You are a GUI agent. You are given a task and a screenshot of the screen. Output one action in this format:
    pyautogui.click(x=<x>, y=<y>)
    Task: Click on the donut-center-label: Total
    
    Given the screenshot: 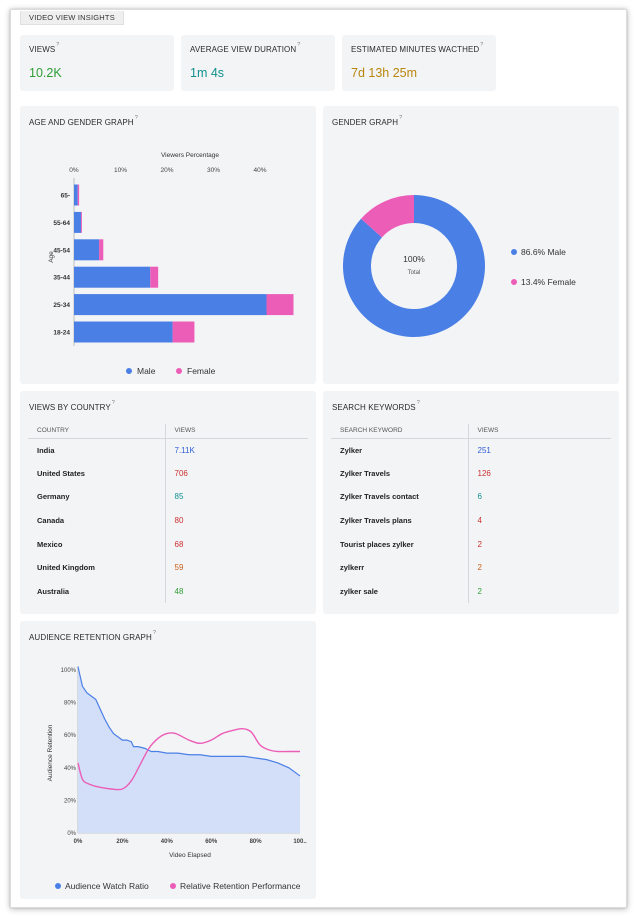 What is the action you would take?
    pyautogui.click(x=414, y=273)
    